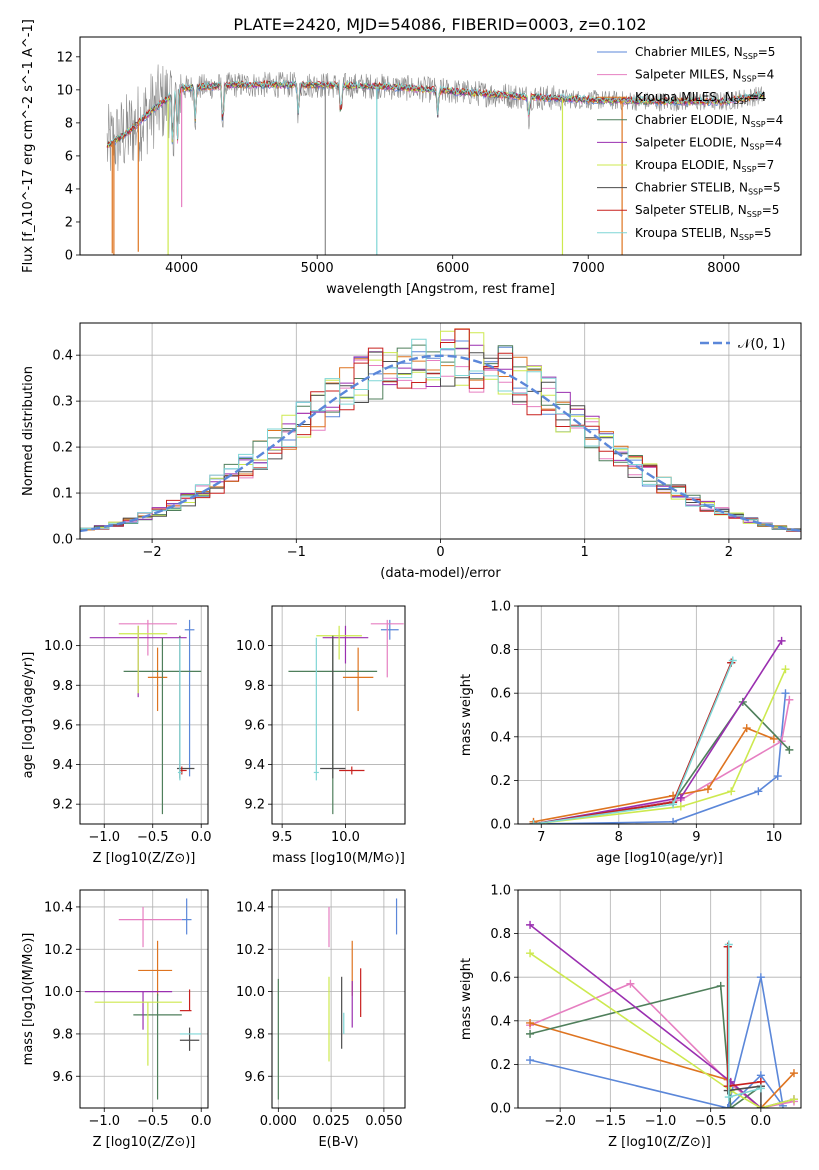 This screenshot has width=819, height=1170. Describe the element at coordinates (704, 76) in the screenshot. I see `legend-label: Salpeter MILES, NSSP=4` at that location.